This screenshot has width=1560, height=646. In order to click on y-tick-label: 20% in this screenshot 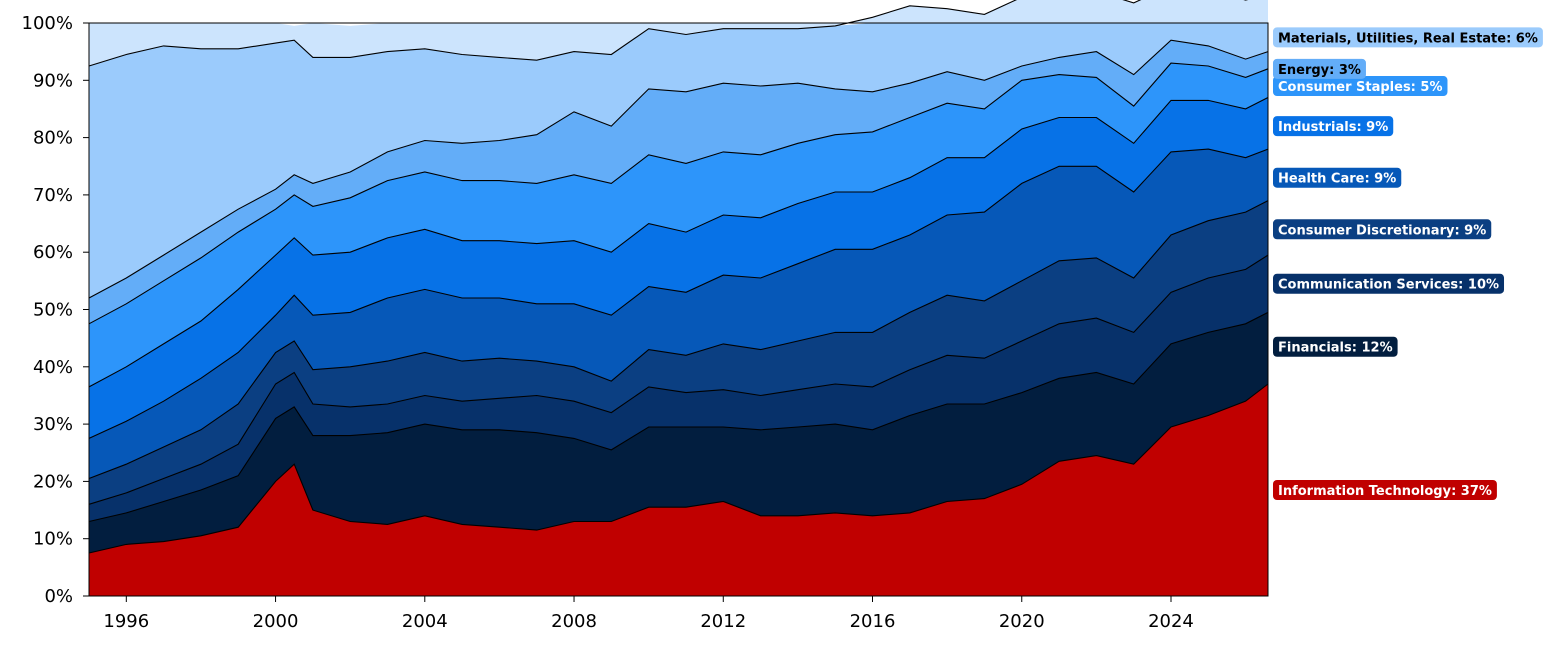, I will do `click(53, 481)`.